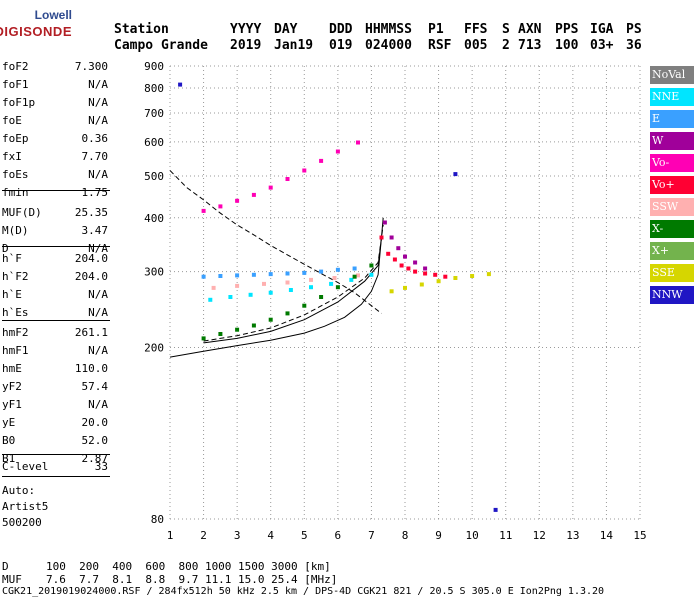 This screenshot has height=600, width=700. I want to click on param-hmf2: hmF2 261.1, so click(55, 334).